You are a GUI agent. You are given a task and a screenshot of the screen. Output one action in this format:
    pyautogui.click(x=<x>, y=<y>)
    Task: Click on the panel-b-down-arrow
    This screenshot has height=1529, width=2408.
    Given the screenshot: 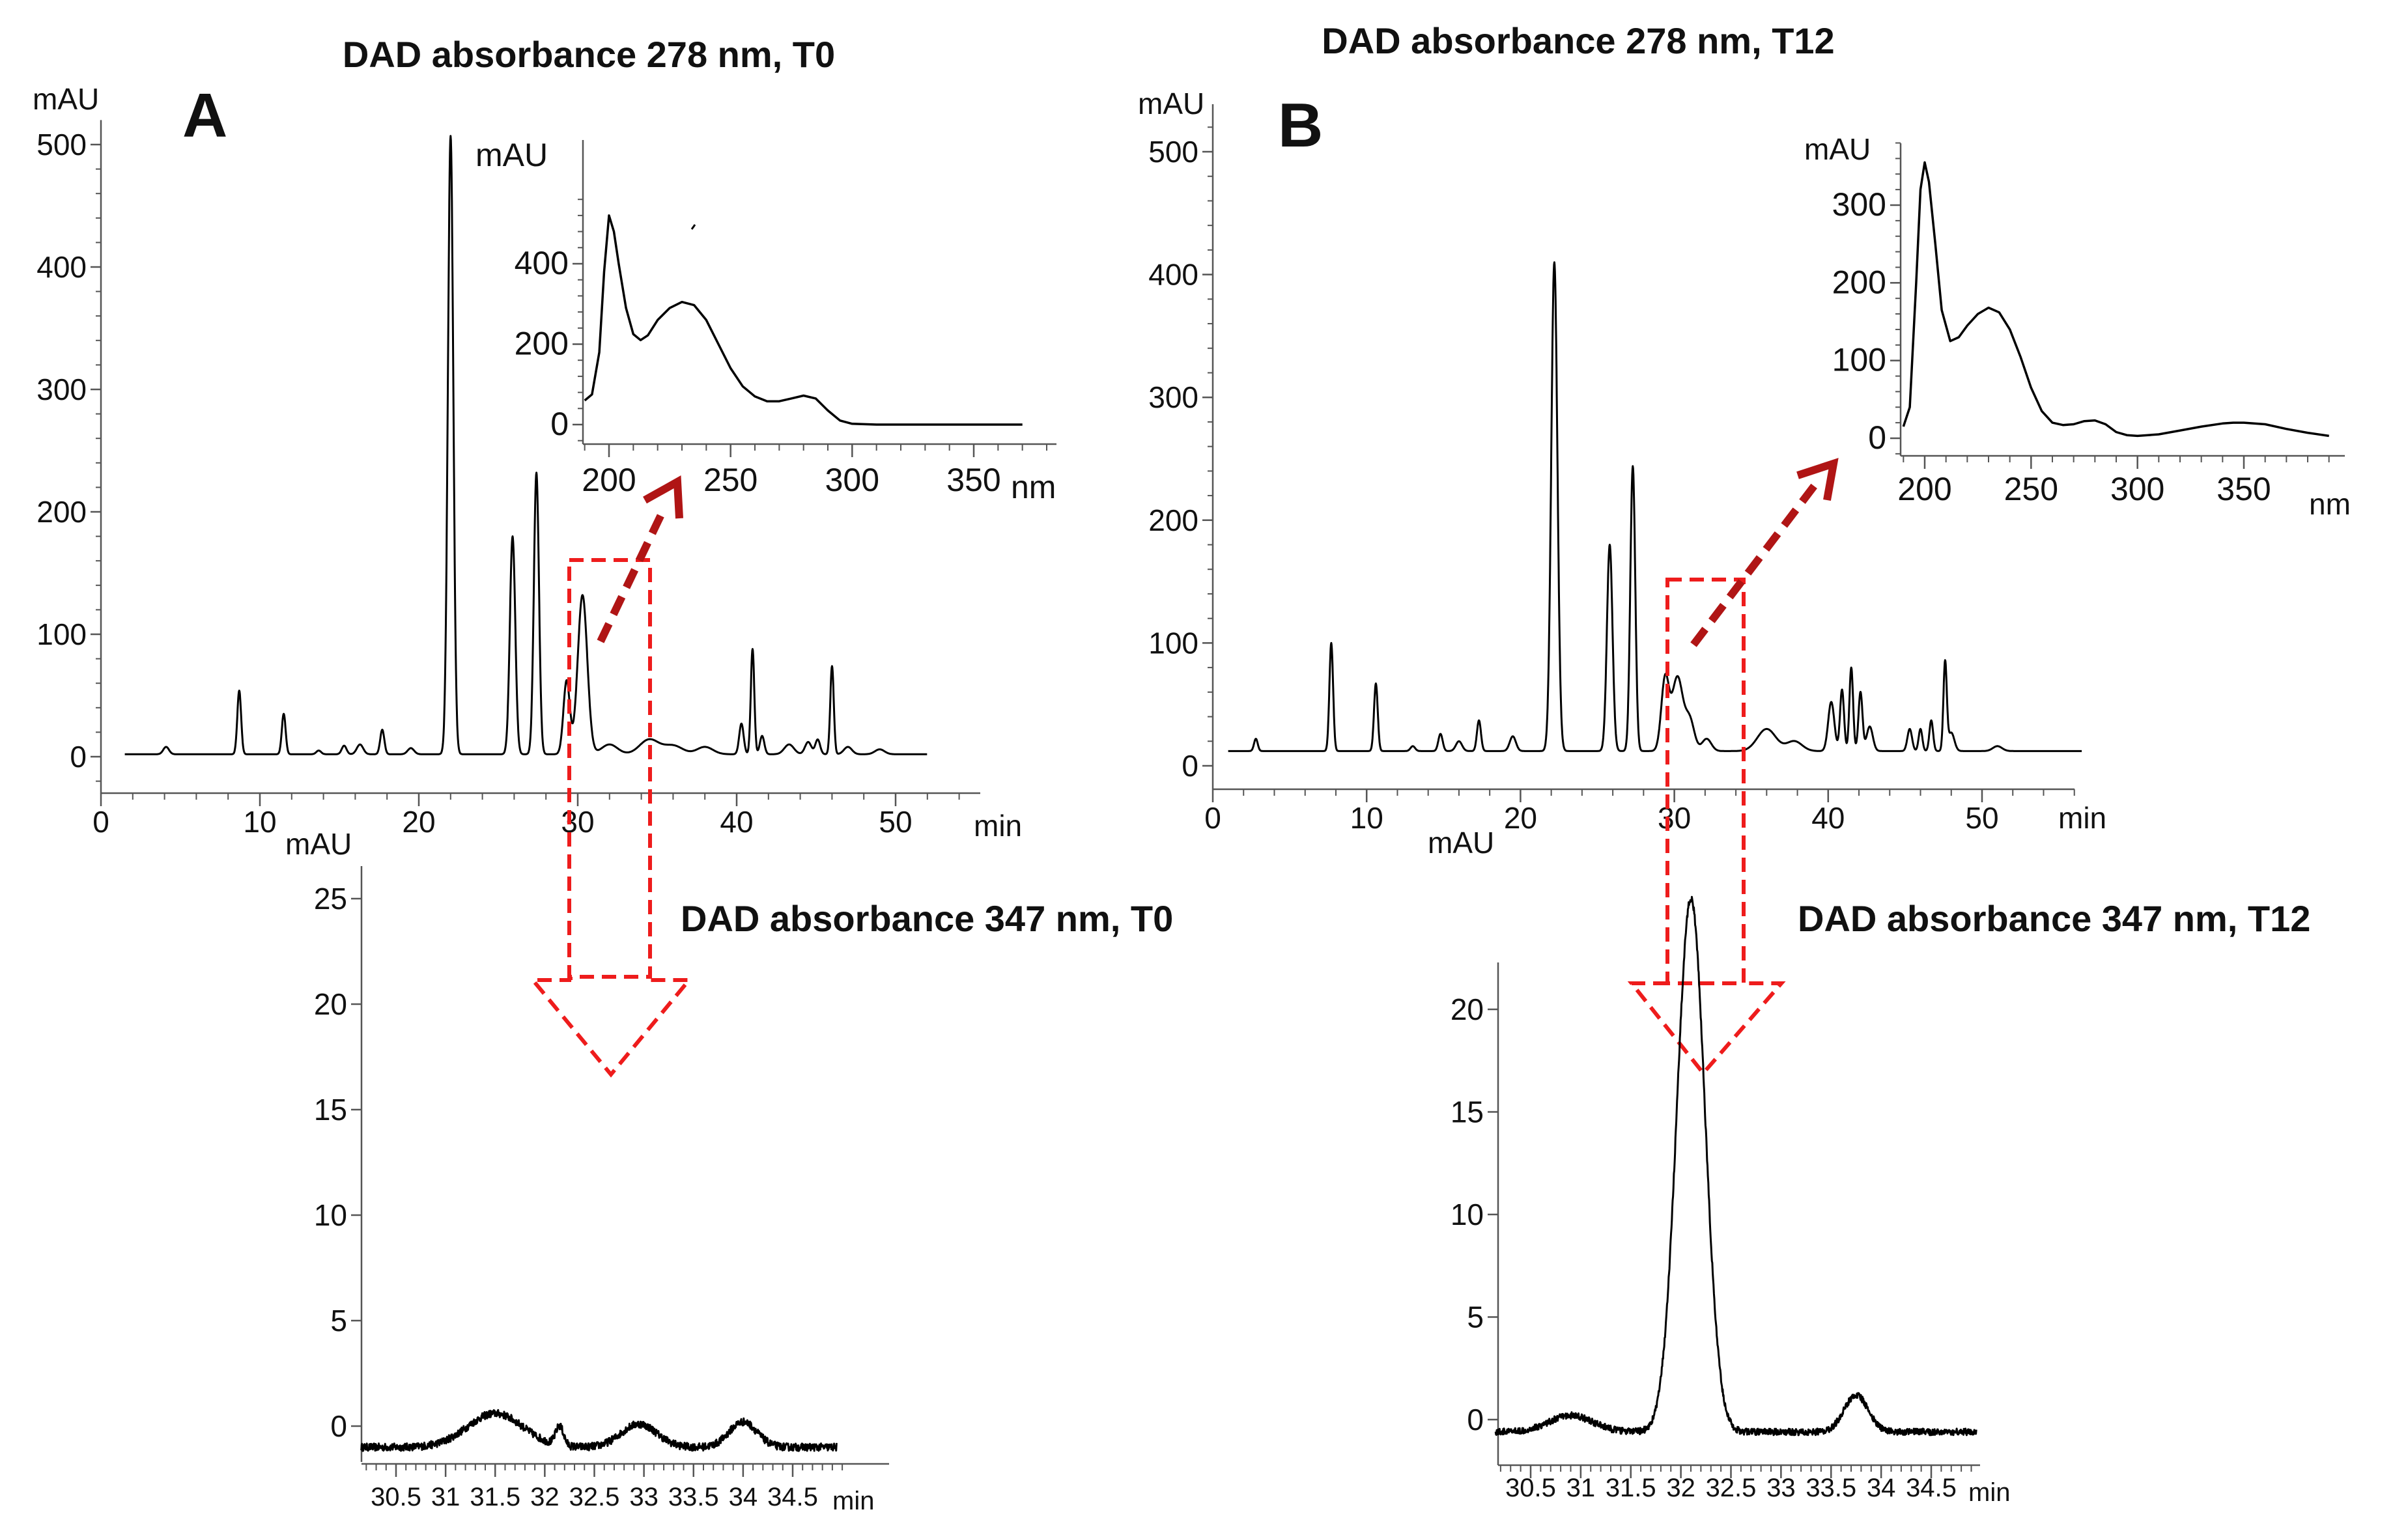 What is the action you would take?
    pyautogui.click(x=1706, y=1029)
    